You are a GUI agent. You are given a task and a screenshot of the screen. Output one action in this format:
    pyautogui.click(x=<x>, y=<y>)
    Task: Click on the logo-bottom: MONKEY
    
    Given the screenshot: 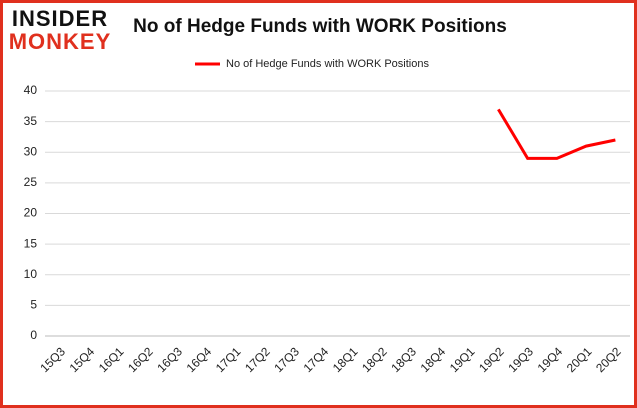 What is the action you would take?
    pyautogui.click(x=60, y=41)
    